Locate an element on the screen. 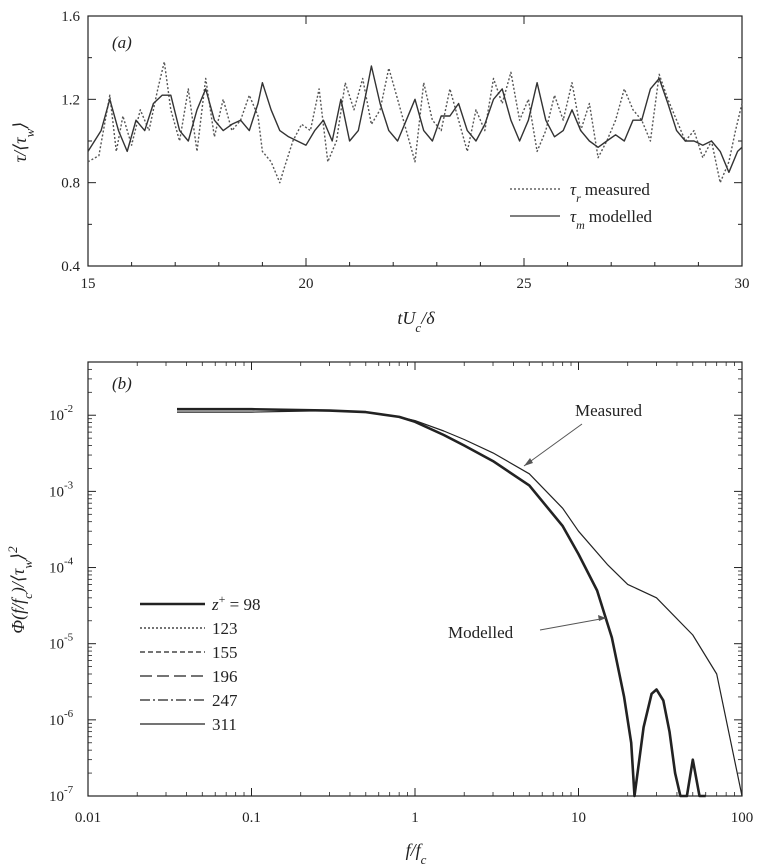 The height and width of the screenshot is (865, 767). annotation-modelled-text: Modelled is located at coordinates (481, 632).